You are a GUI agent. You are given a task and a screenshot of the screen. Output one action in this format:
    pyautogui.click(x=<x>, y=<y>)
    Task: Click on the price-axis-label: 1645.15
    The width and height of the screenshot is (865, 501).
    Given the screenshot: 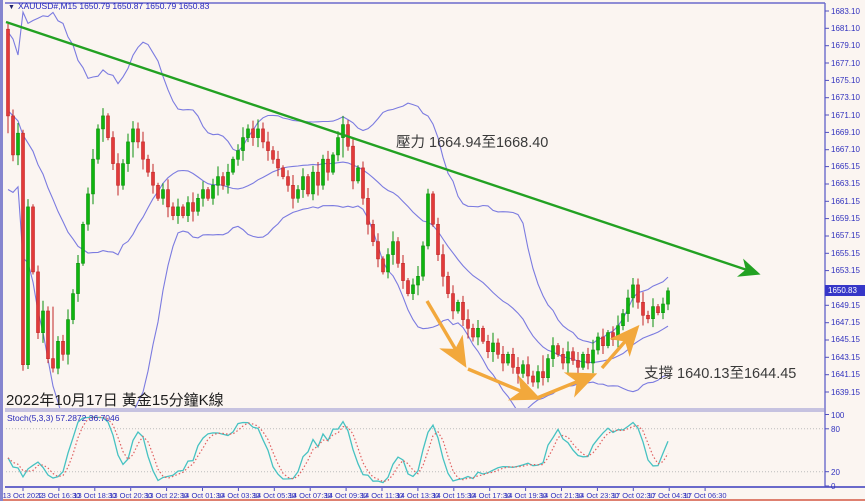 What is the action you would take?
    pyautogui.click(x=845, y=340)
    